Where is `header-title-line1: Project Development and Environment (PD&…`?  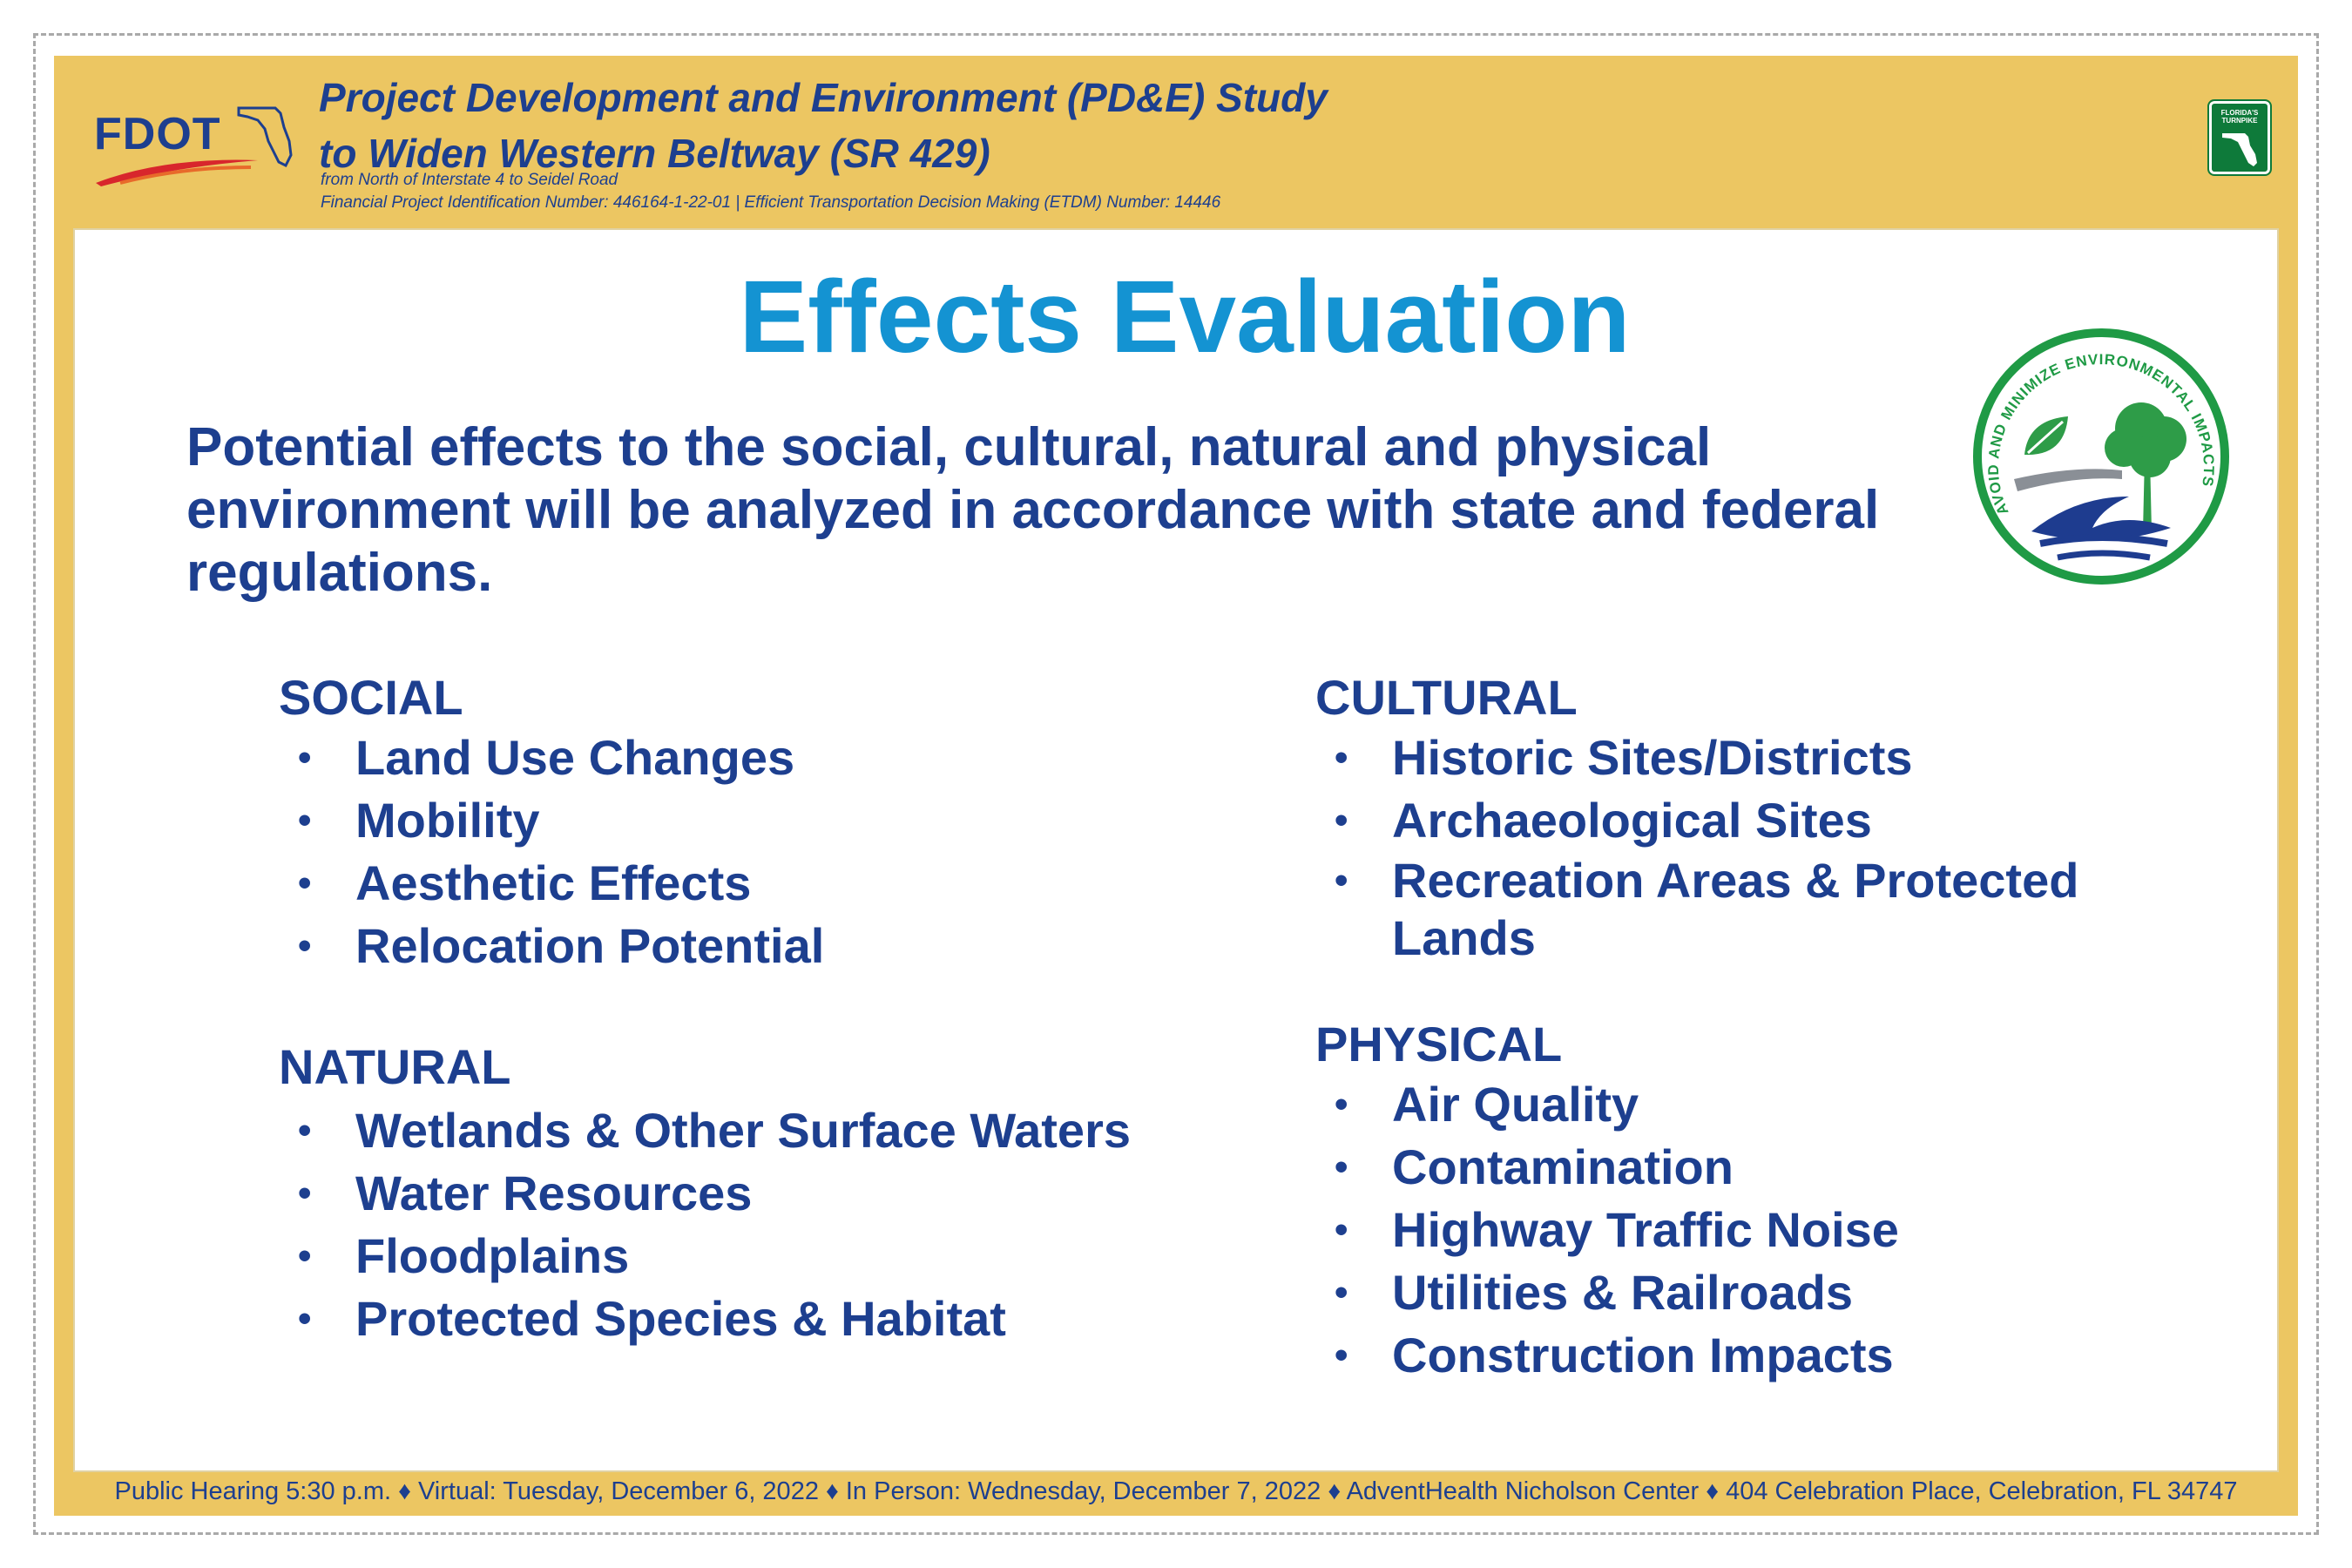 header-title-line1: Project Development and Environment (PD&… is located at coordinates (823, 98).